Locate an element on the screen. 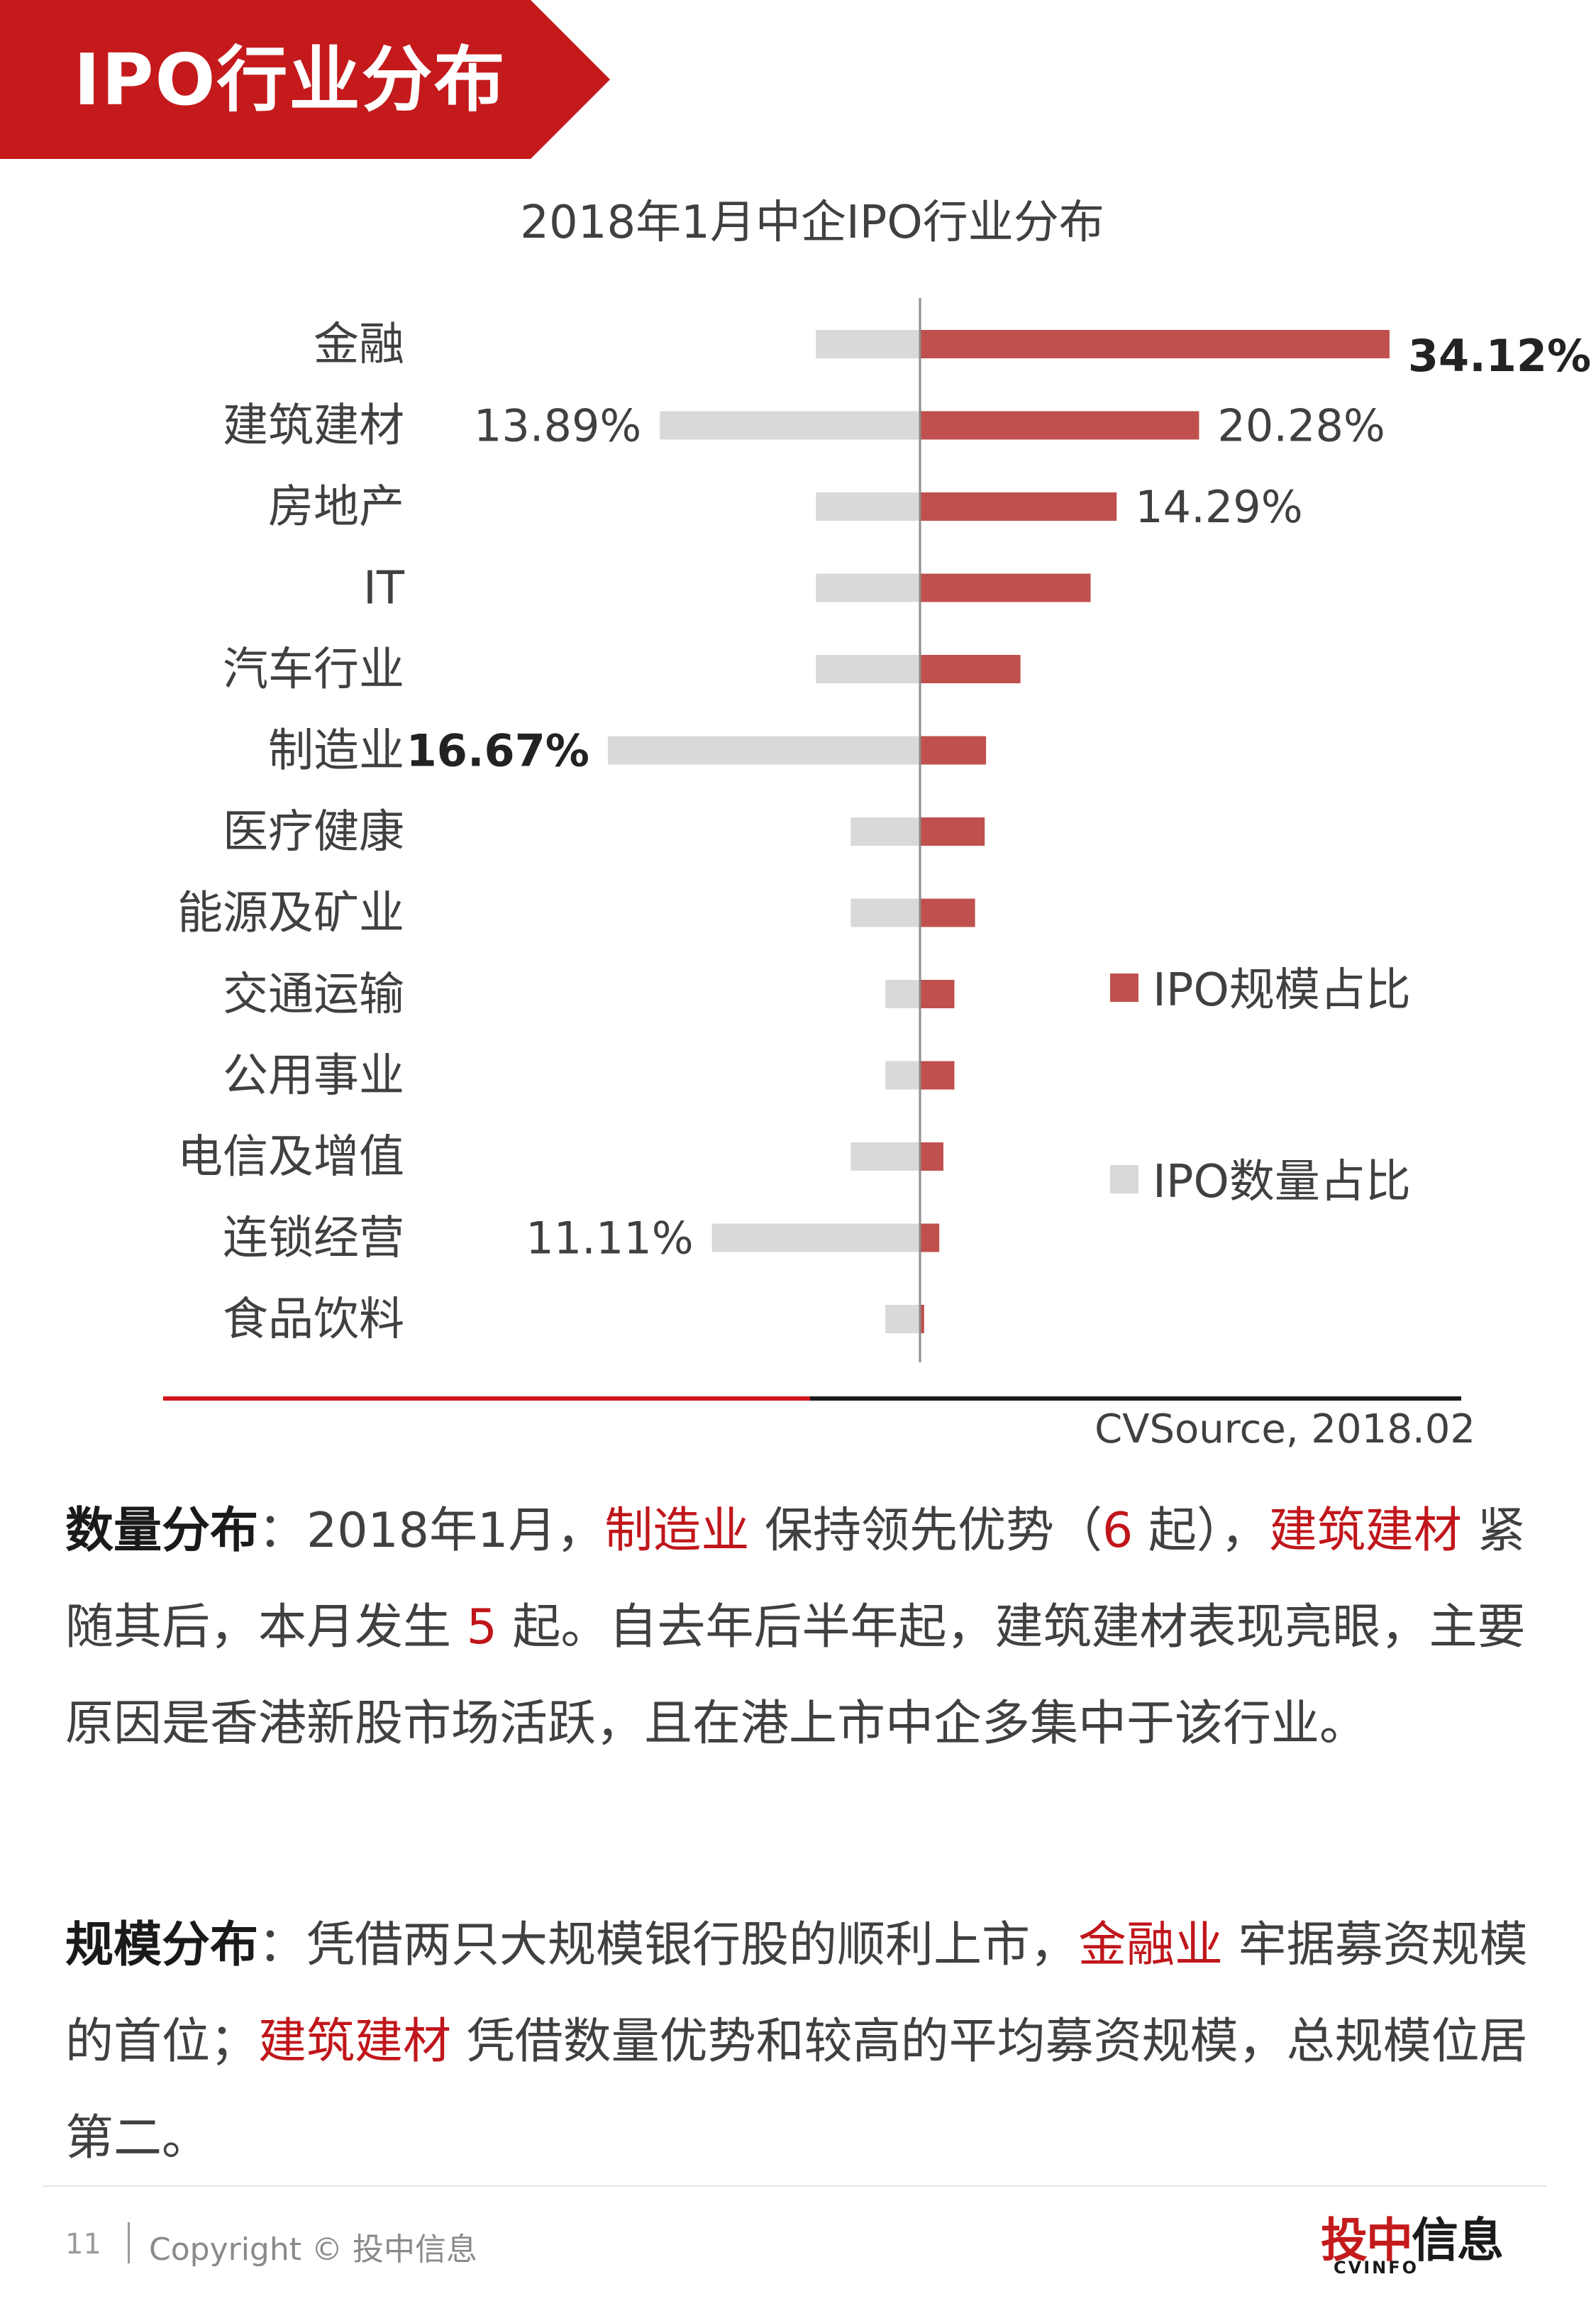 The height and width of the screenshot is (2306, 1596). header-banner: IPO行业分布 is located at coordinates (305, 79).